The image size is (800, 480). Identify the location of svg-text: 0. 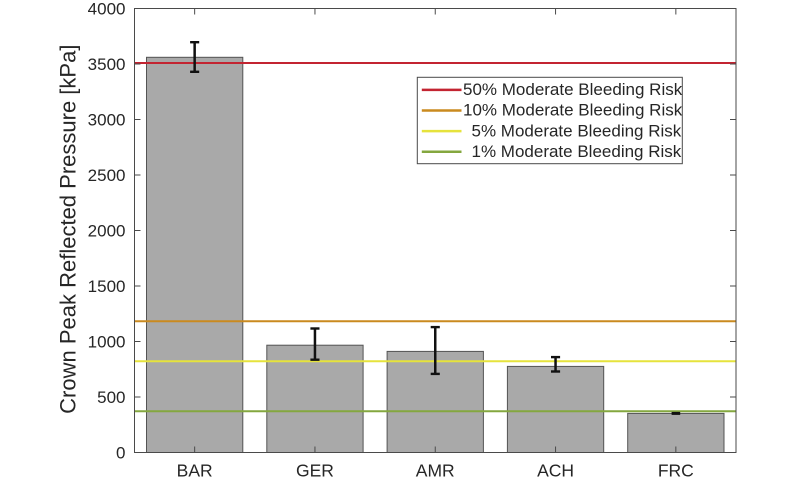
(120, 453).